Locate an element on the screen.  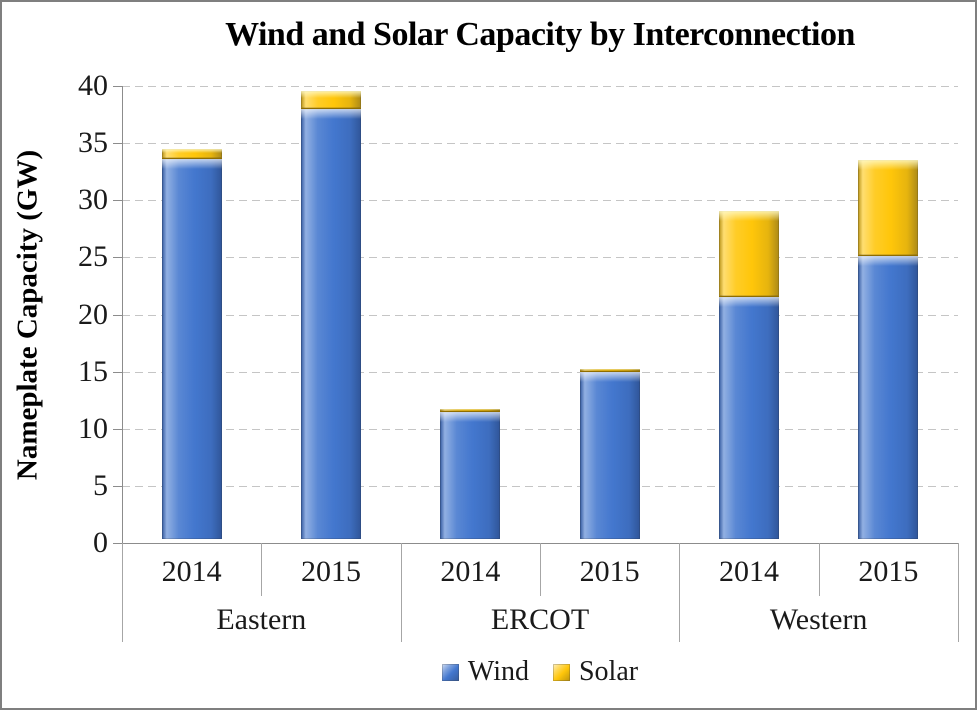
y-tick-label: 5 is located at coordinates (100, 485).